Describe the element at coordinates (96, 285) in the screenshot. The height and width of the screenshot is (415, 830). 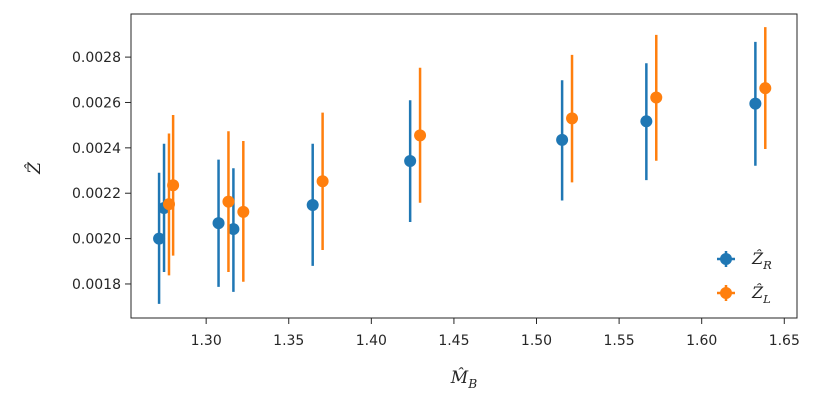
I see `y-tick-label: 0.0018` at that location.